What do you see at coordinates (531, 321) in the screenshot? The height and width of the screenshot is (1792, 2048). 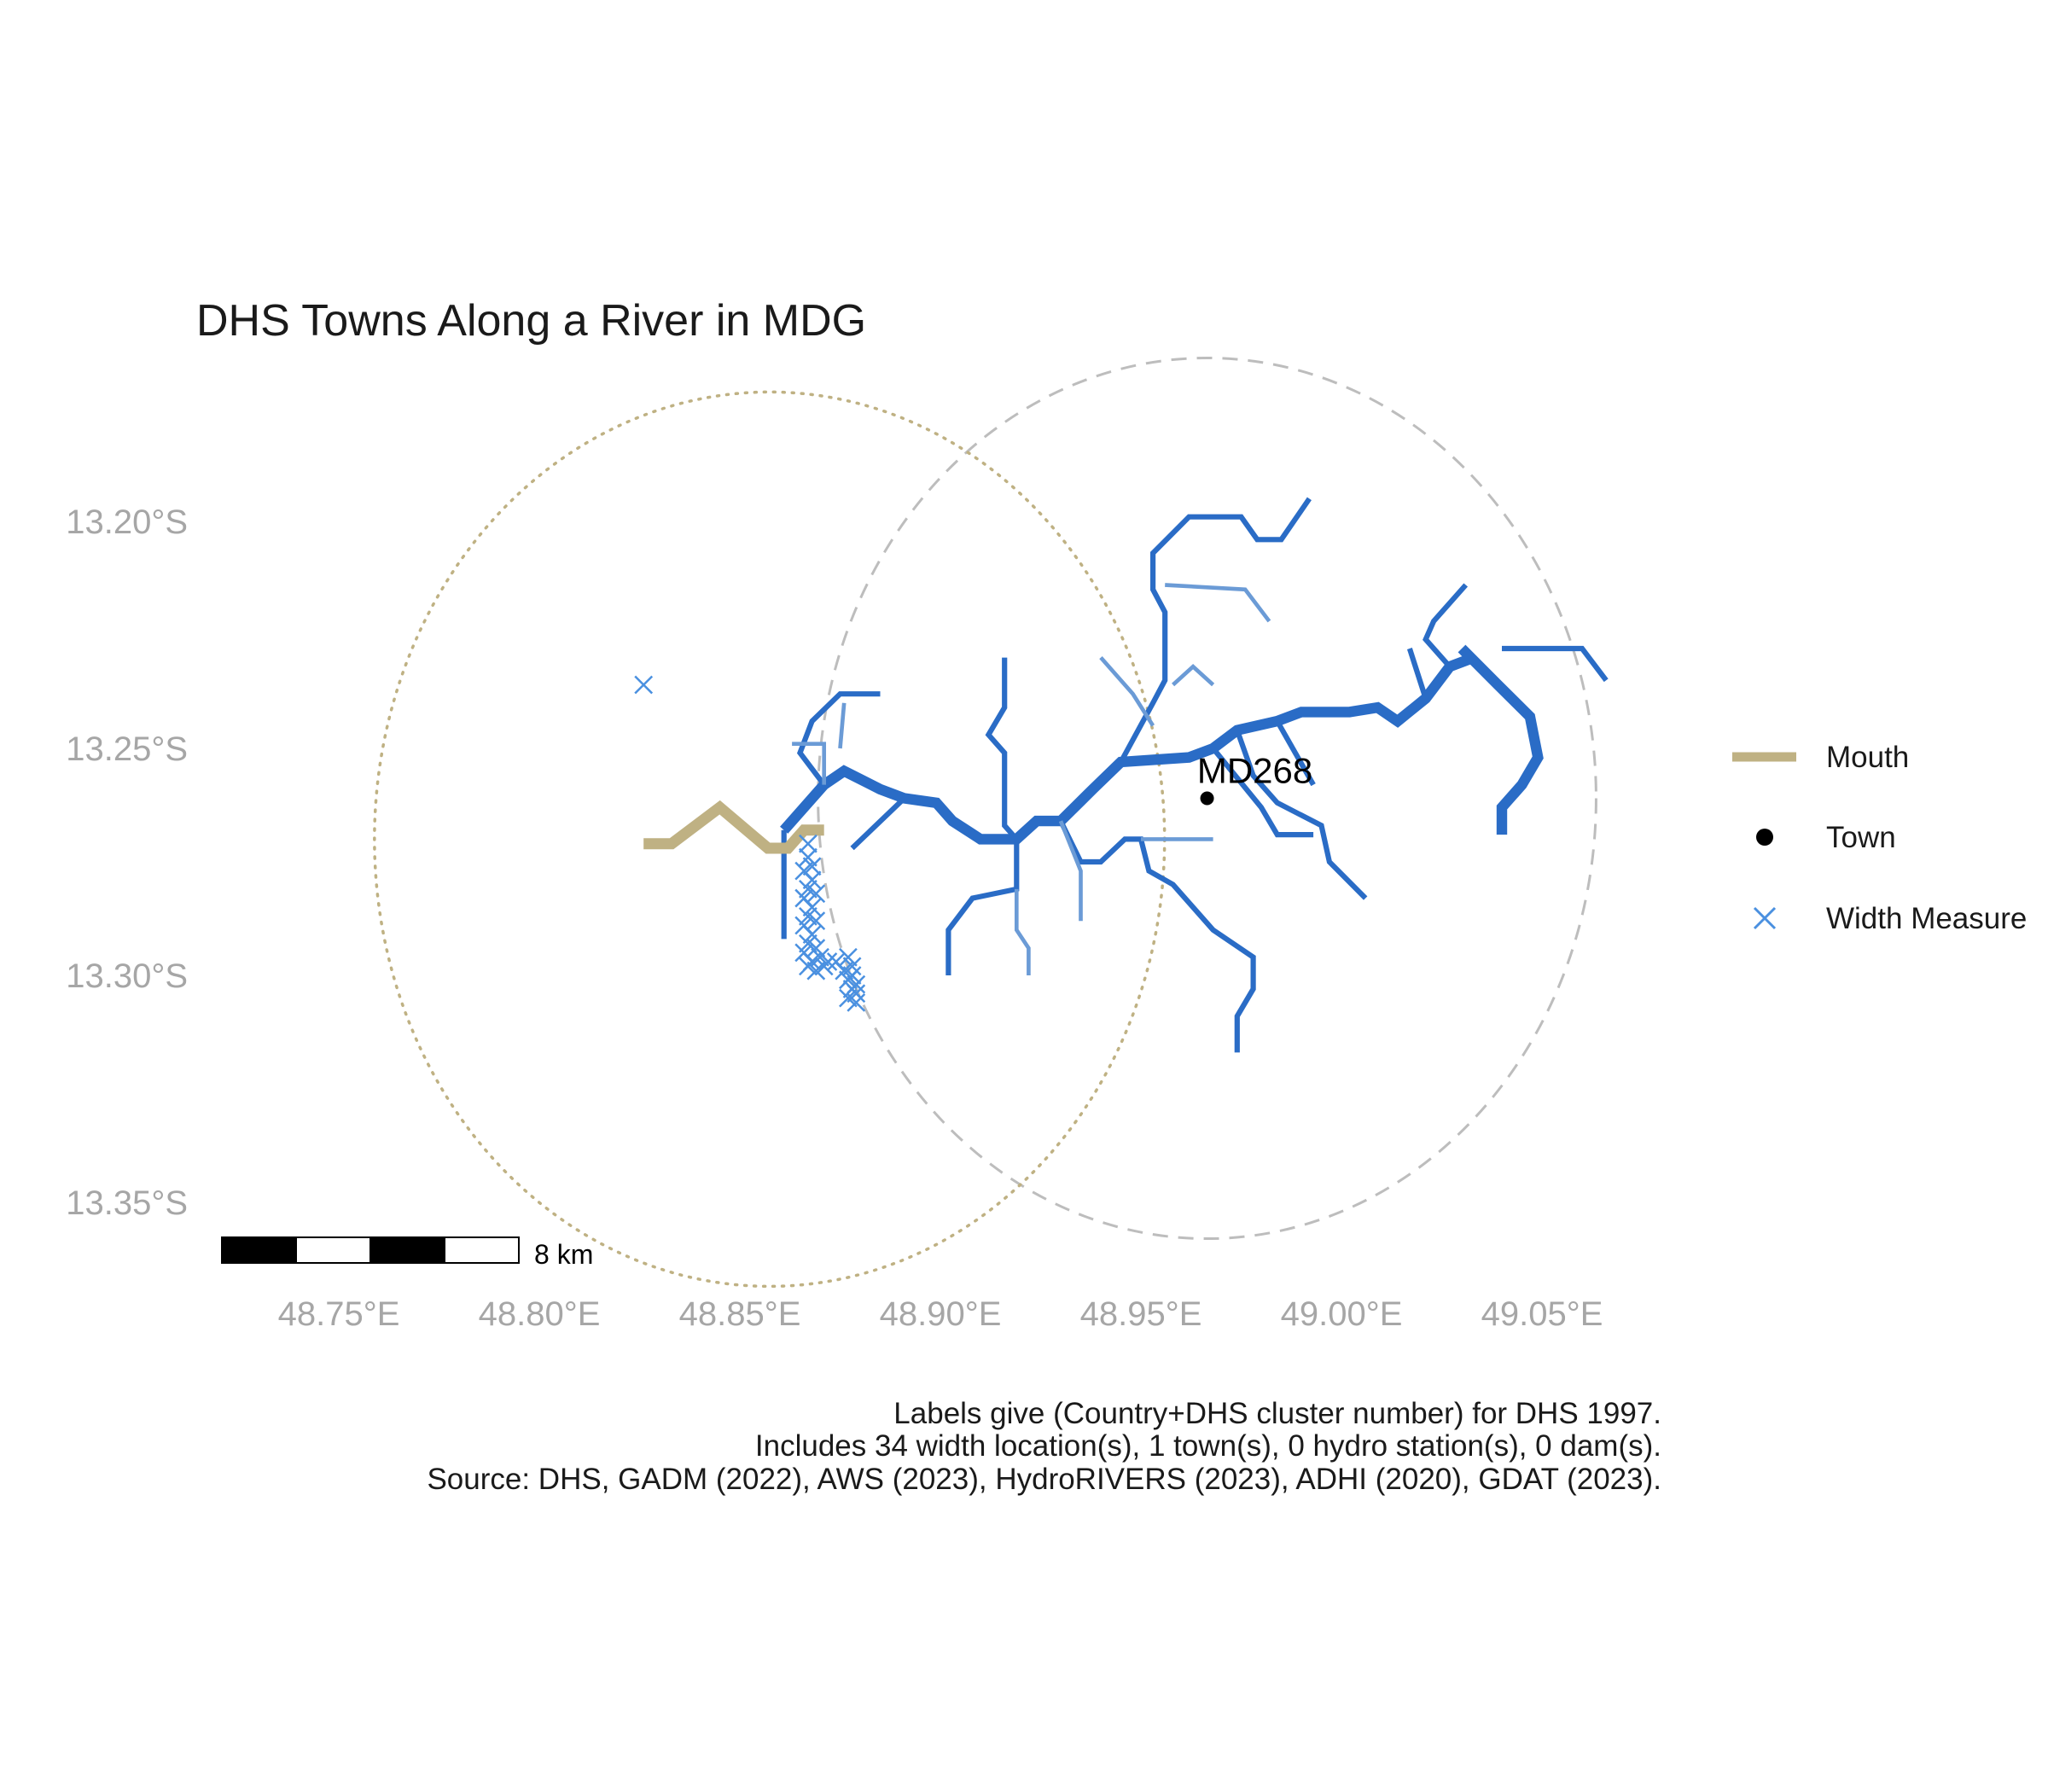 I see `map-title: DHS Towns Along a River in MDG` at bounding box center [531, 321].